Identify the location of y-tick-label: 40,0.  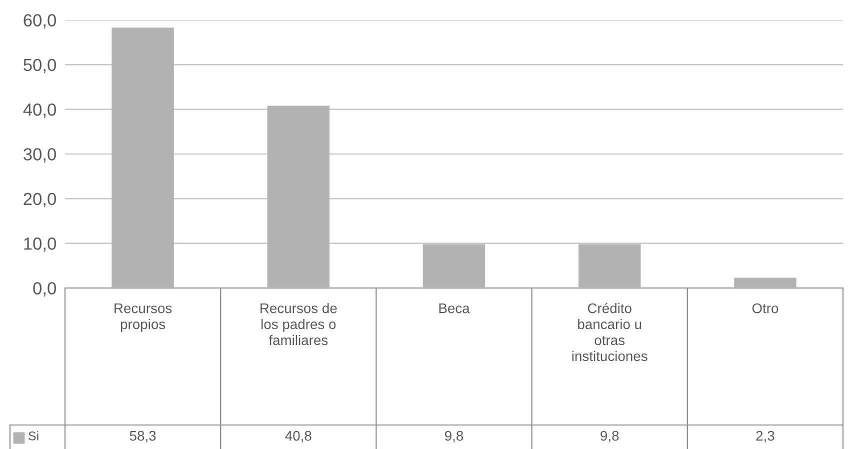
(39, 111).